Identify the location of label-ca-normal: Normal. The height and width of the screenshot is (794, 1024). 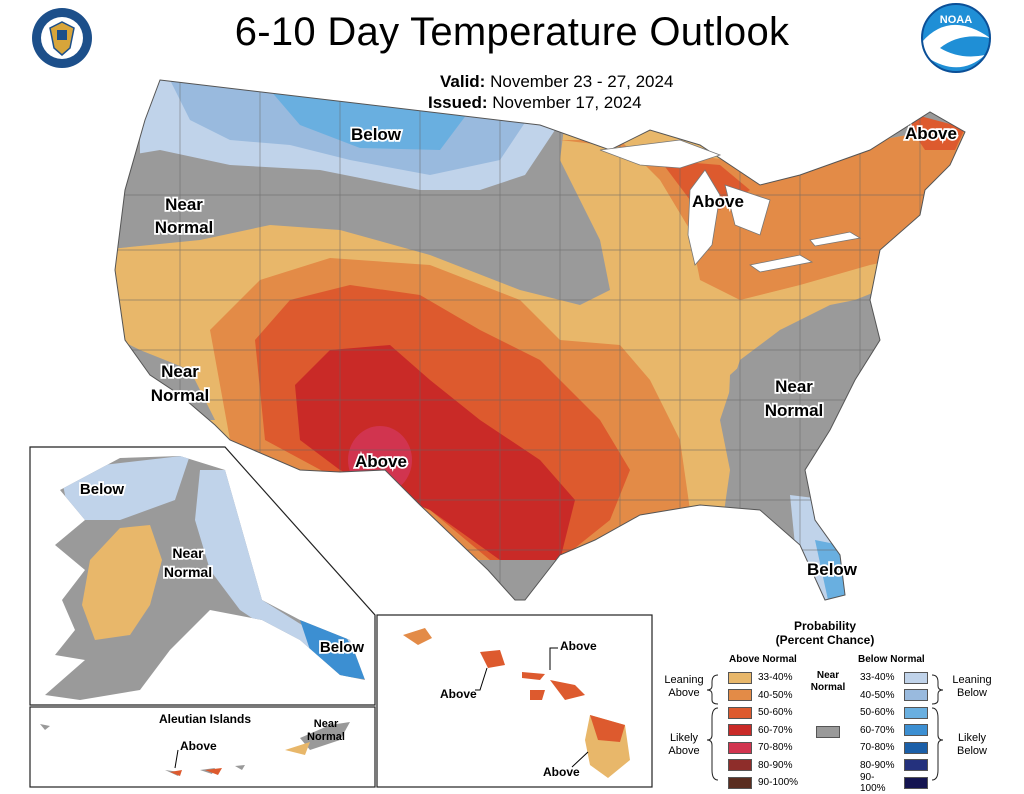
(180, 395).